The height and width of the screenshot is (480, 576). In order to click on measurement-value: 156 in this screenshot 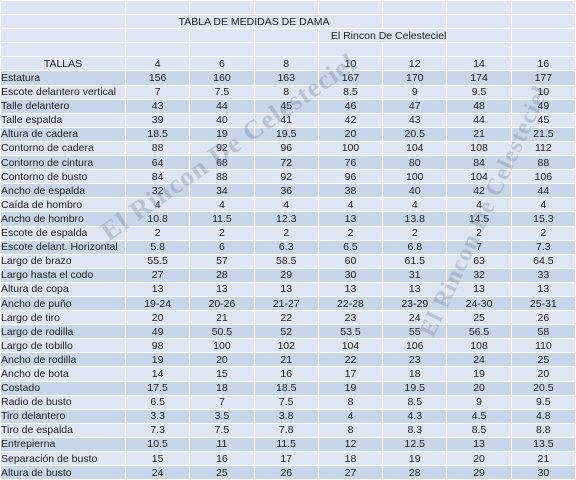, I will do `click(158, 78)`.